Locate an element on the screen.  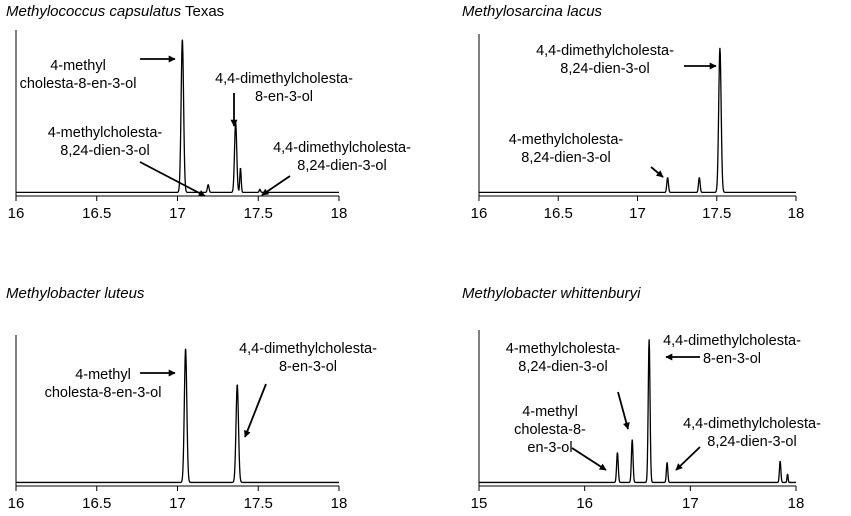
peak-annotation: 4-methyl cholesta-8- en-3-ol is located at coordinates (550, 430).